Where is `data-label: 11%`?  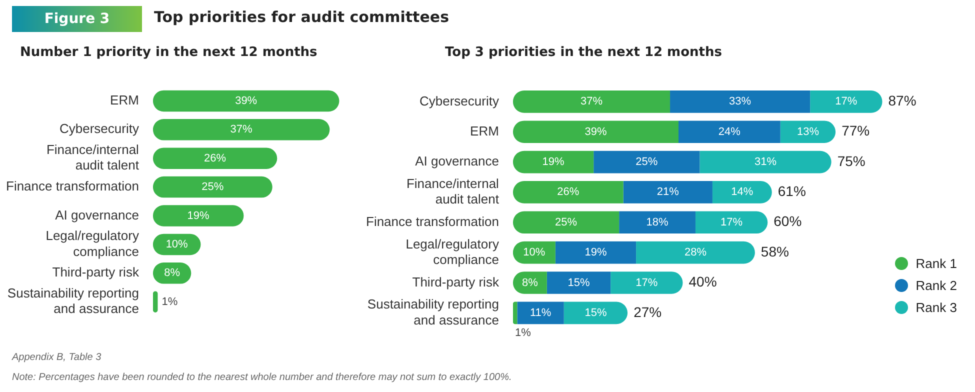 data-label: 11% is located at coordinates (541, 312).